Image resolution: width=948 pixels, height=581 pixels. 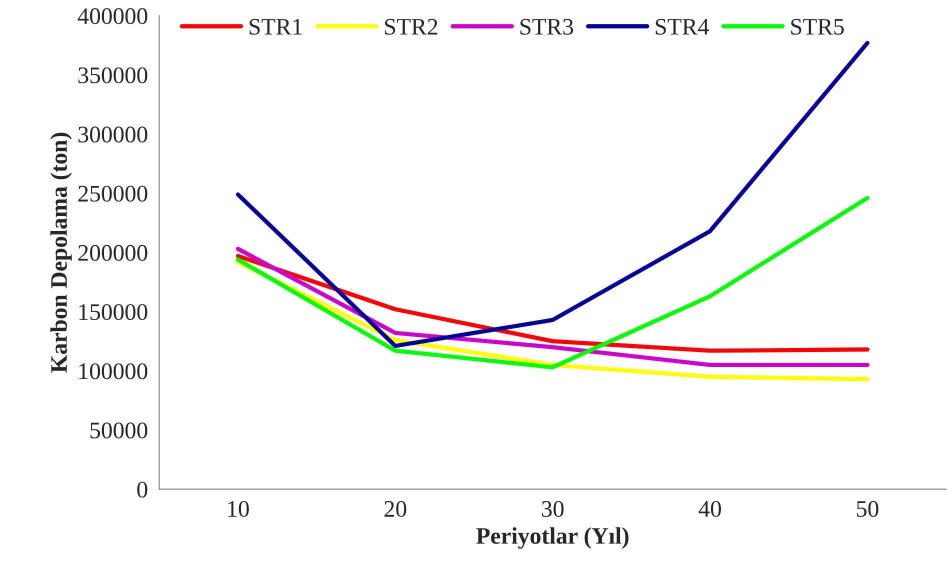 I want to click on x-tick-label: 10, so click(x=238, y=508).